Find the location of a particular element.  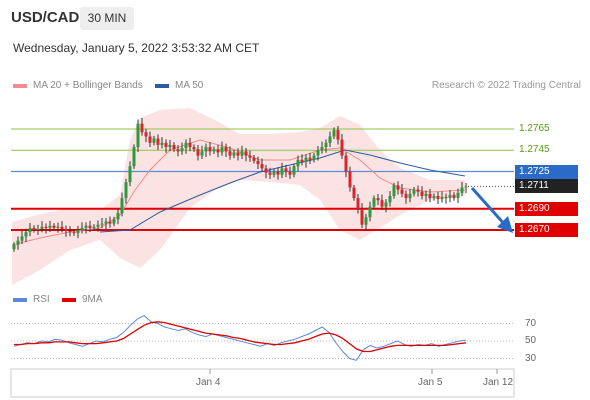

rsi-label: RSI is located at coordinates (41, 299).